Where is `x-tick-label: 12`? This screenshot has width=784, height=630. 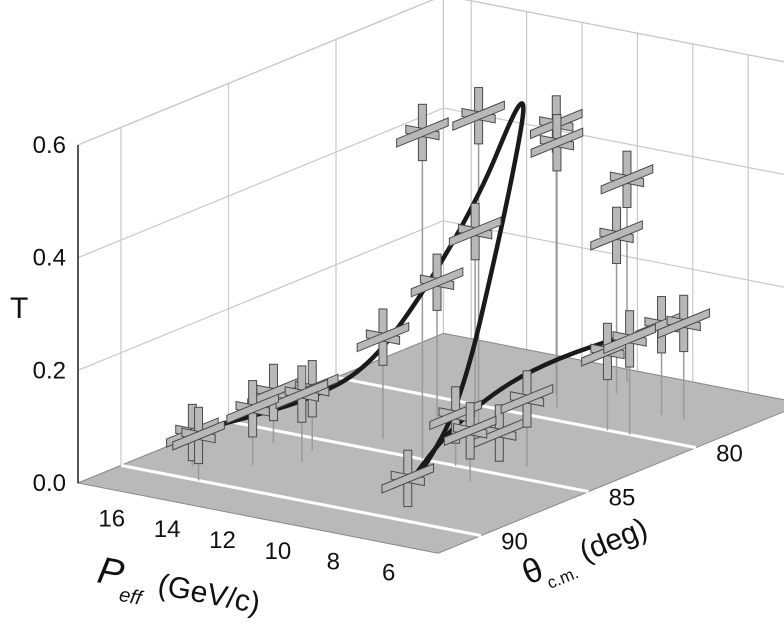 x-tick-label: 12 is located at coordinates (222, 540).